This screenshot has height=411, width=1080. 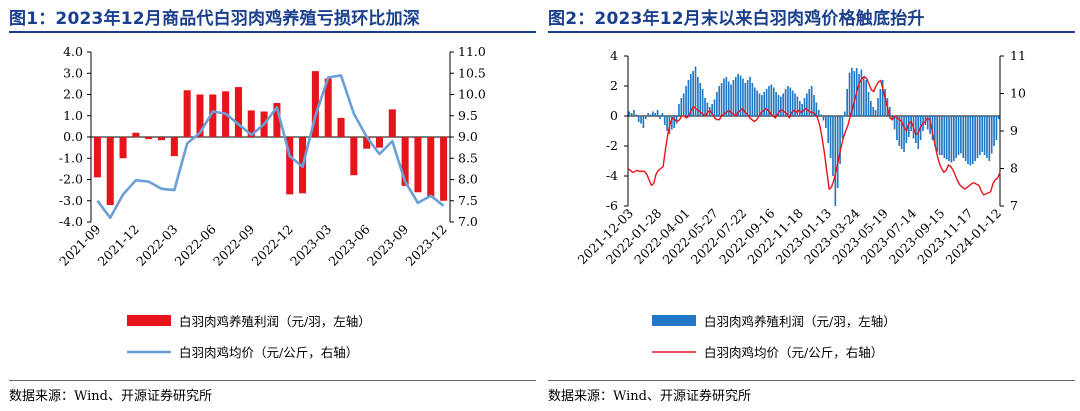 What do you see at coordinates (272, 32) in the screenshot?
I see `title-rule` at bounding box center [272, 32].